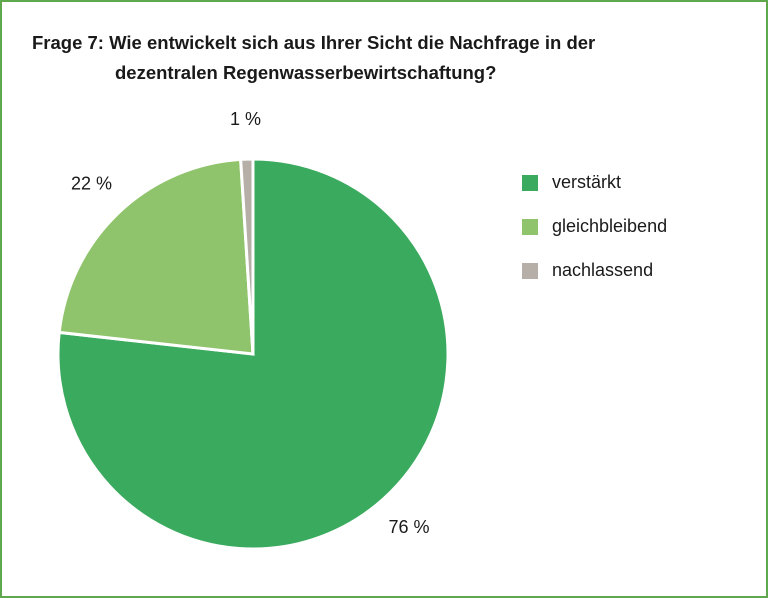 Image resolution: width=768 pixels, height=598 pixels. I want to click on chart-title: dezentralen Regenwasserbewirtschaftung?, so click(305, 72).